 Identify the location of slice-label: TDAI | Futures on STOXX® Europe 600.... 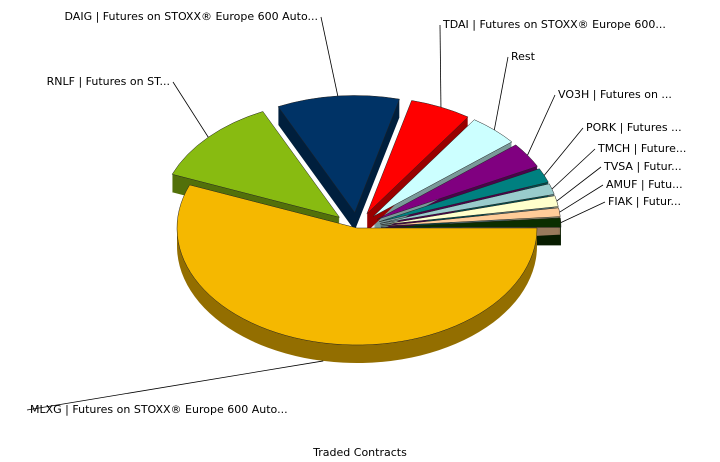
(554, 24).